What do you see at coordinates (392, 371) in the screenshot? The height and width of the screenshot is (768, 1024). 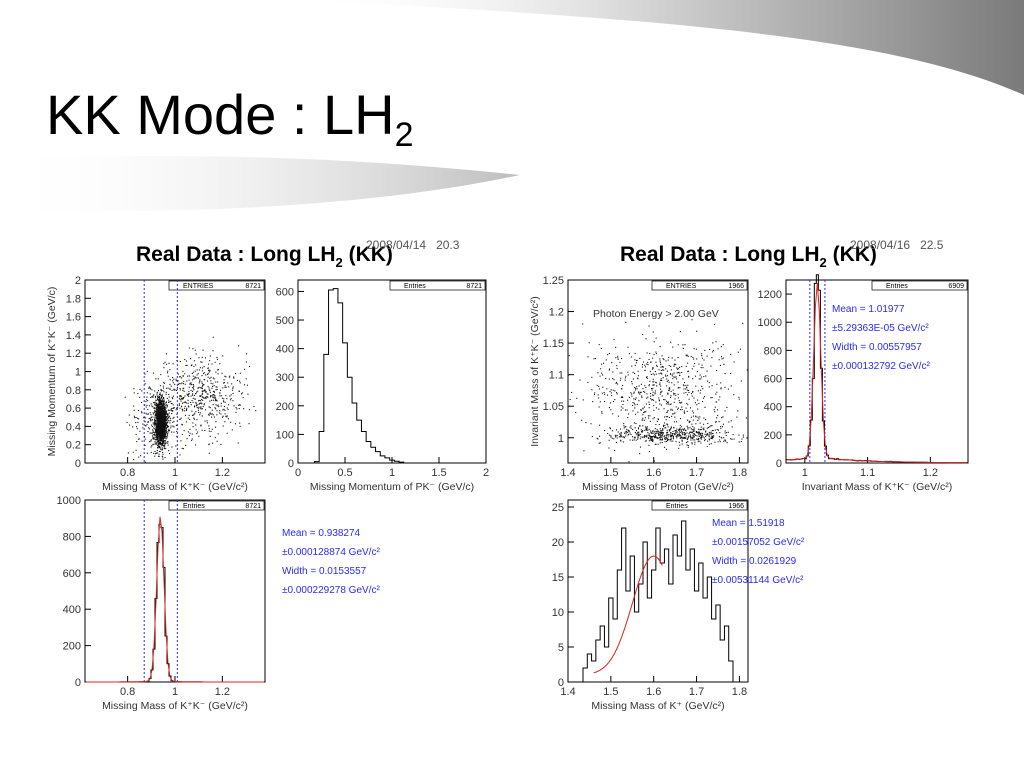 I see `p2-frame` at bounding box center [392, 371].